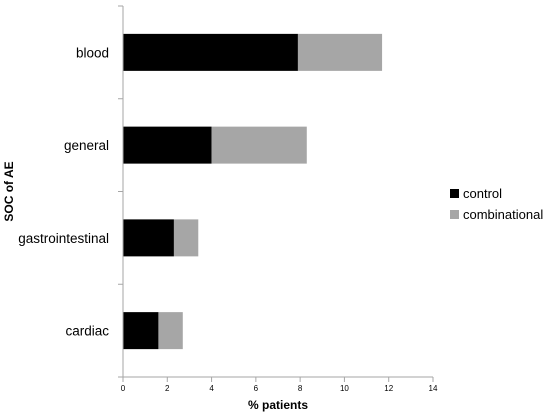  What do you see at coordinates (344, 388) in the screenshot?
I see `x-tick-label: 10` at bounding box center [344, 388].